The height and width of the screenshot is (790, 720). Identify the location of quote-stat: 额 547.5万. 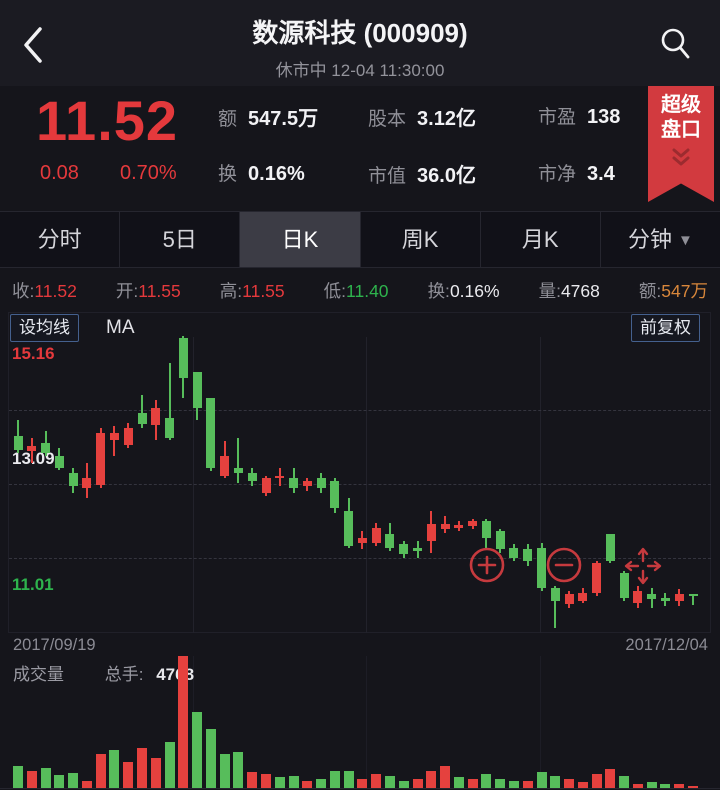
(268, 119).